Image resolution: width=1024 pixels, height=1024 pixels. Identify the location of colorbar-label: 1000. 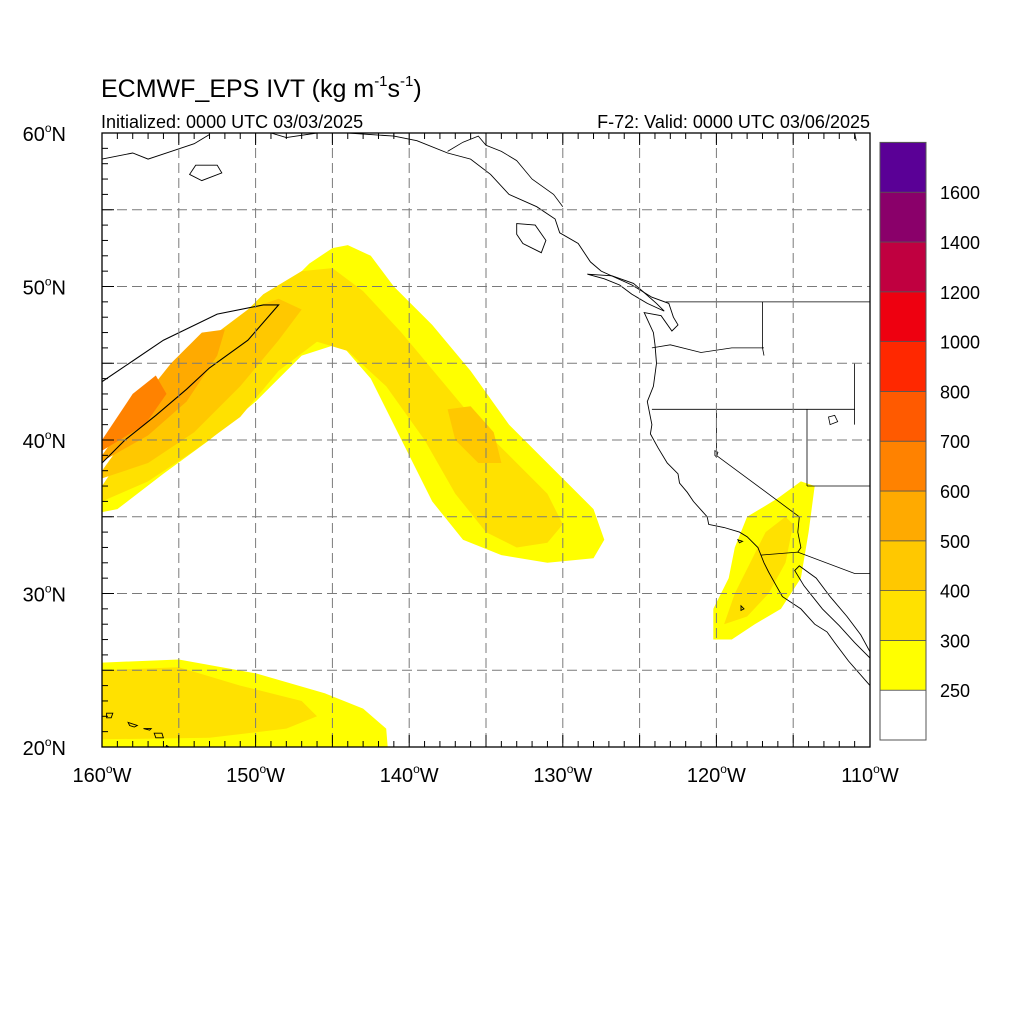
(960, 343).